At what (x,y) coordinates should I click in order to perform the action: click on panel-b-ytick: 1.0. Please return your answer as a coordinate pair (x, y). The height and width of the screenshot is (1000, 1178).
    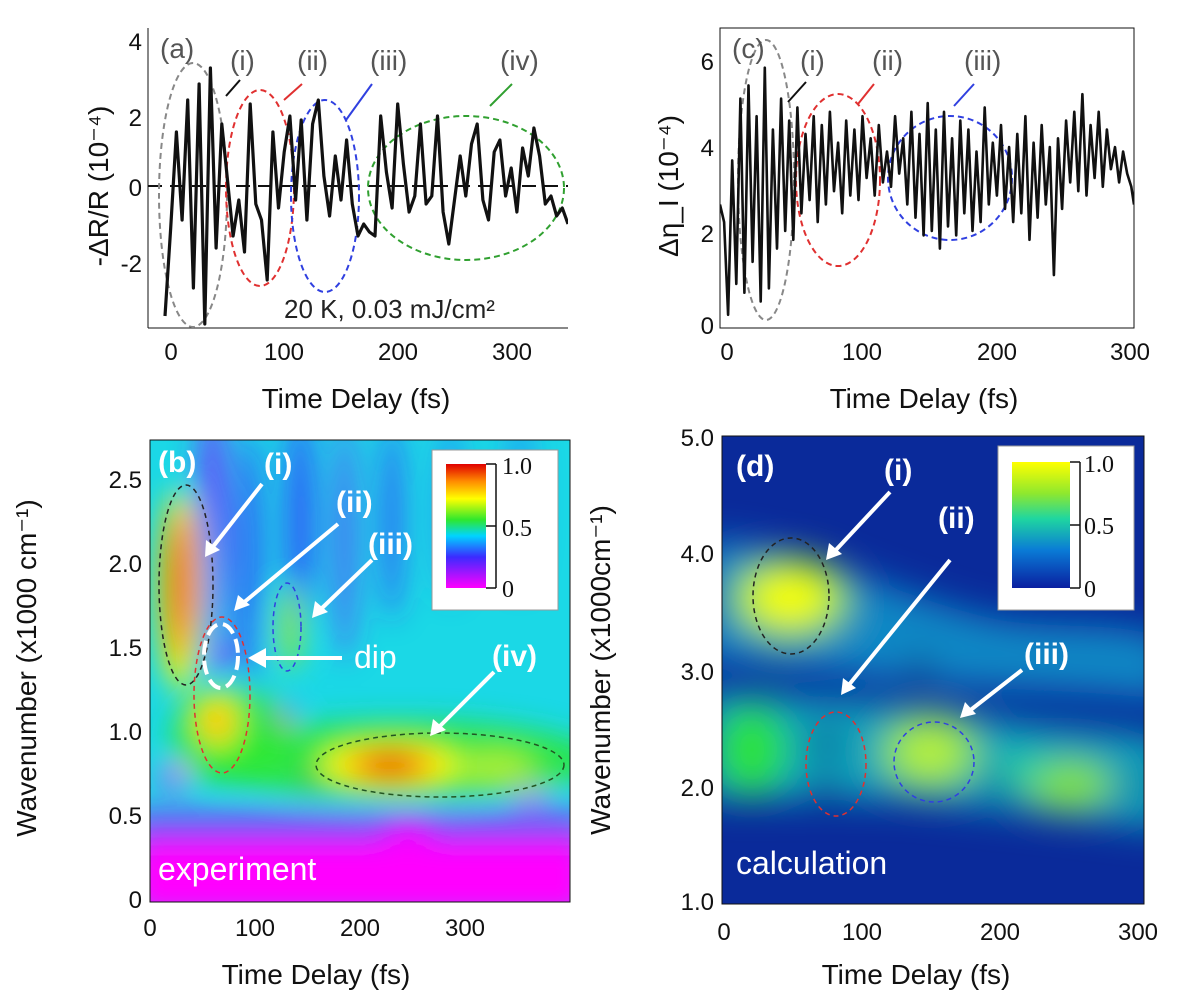
    Looking at the image, I should click on (125, 732).